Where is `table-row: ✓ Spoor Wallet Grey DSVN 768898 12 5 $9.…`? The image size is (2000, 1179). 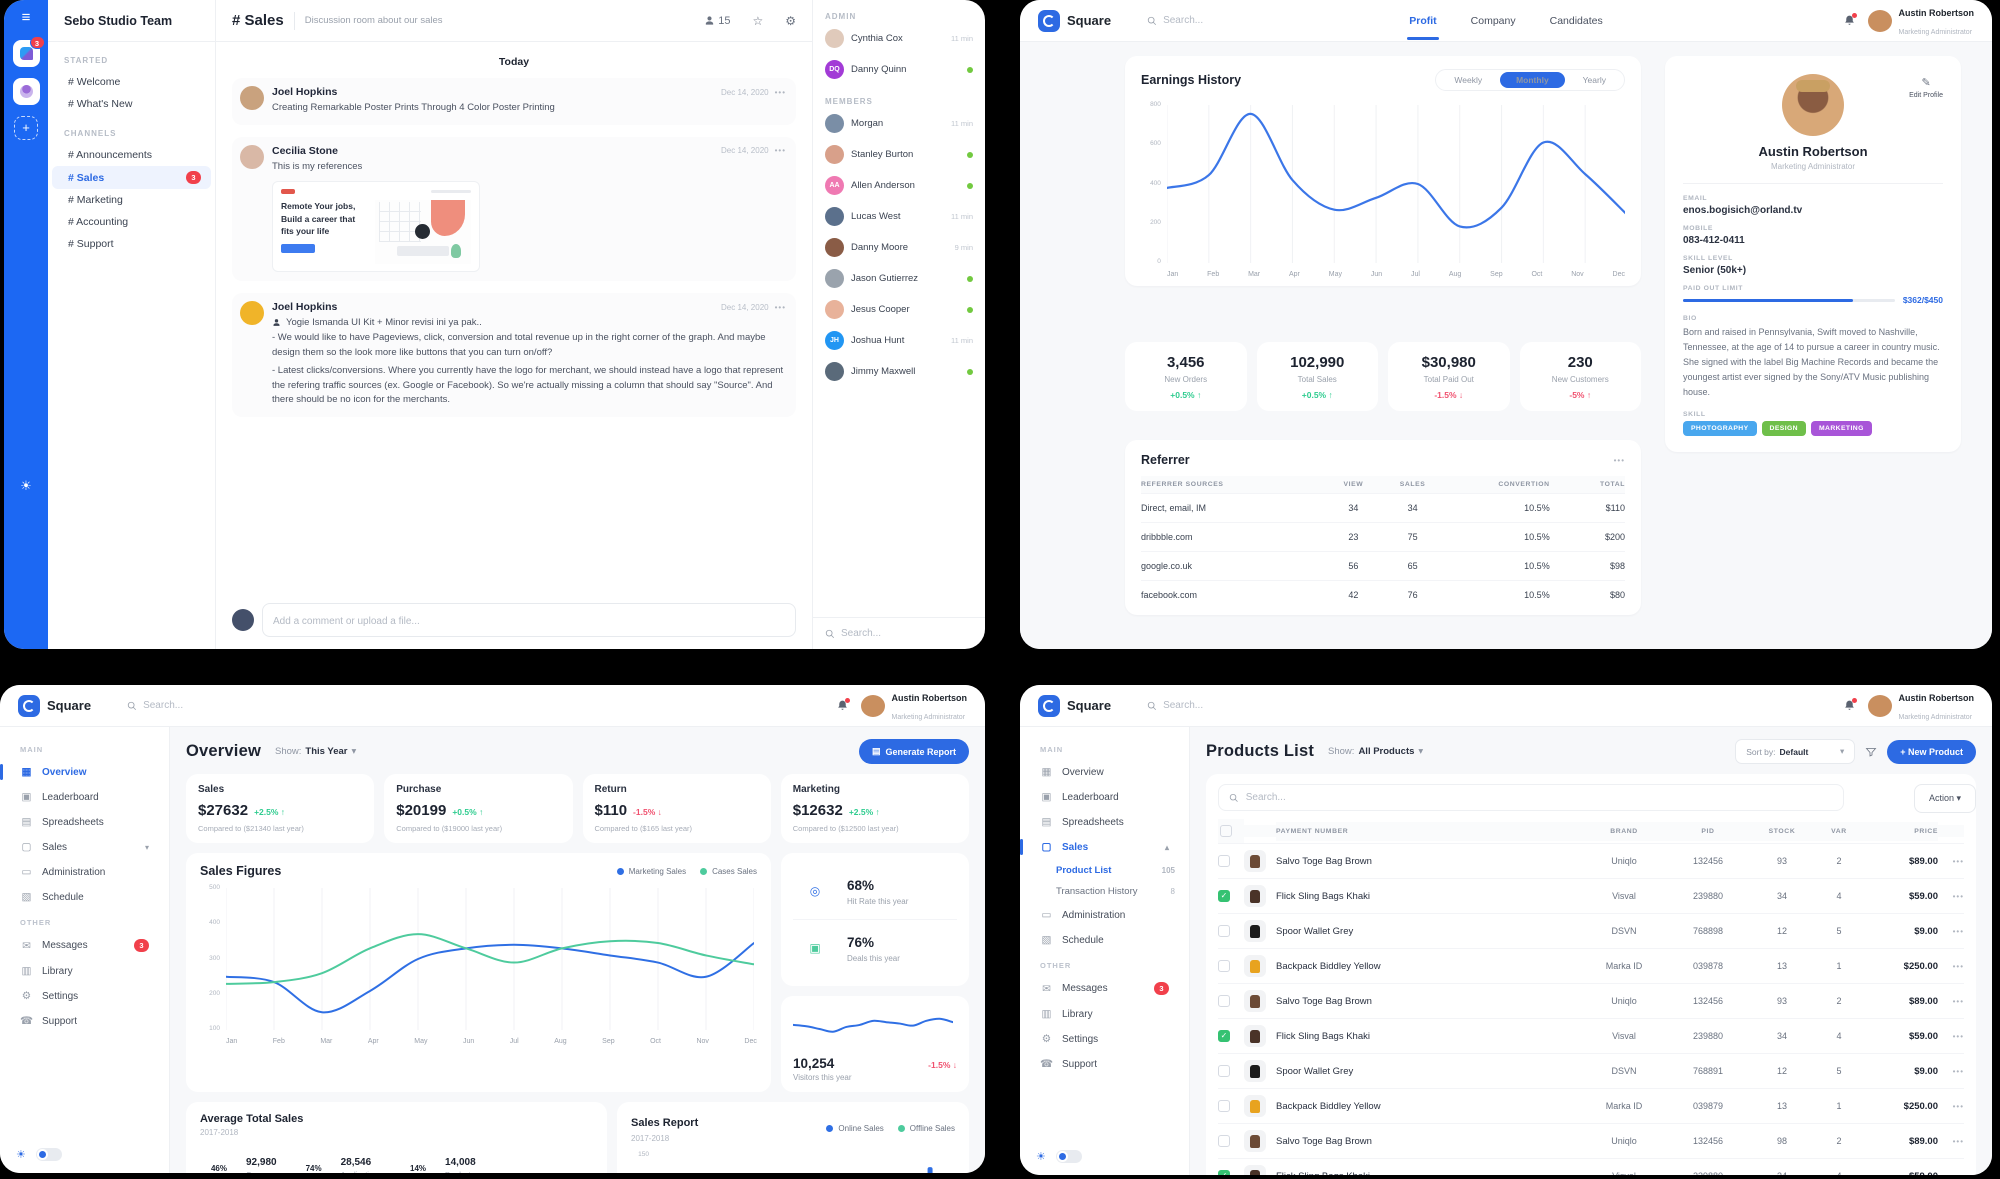 table-row: ✓ Spoor Wallet Grey DSVN 768898 12 5 $9.… is located at coordinates (1591, 930).